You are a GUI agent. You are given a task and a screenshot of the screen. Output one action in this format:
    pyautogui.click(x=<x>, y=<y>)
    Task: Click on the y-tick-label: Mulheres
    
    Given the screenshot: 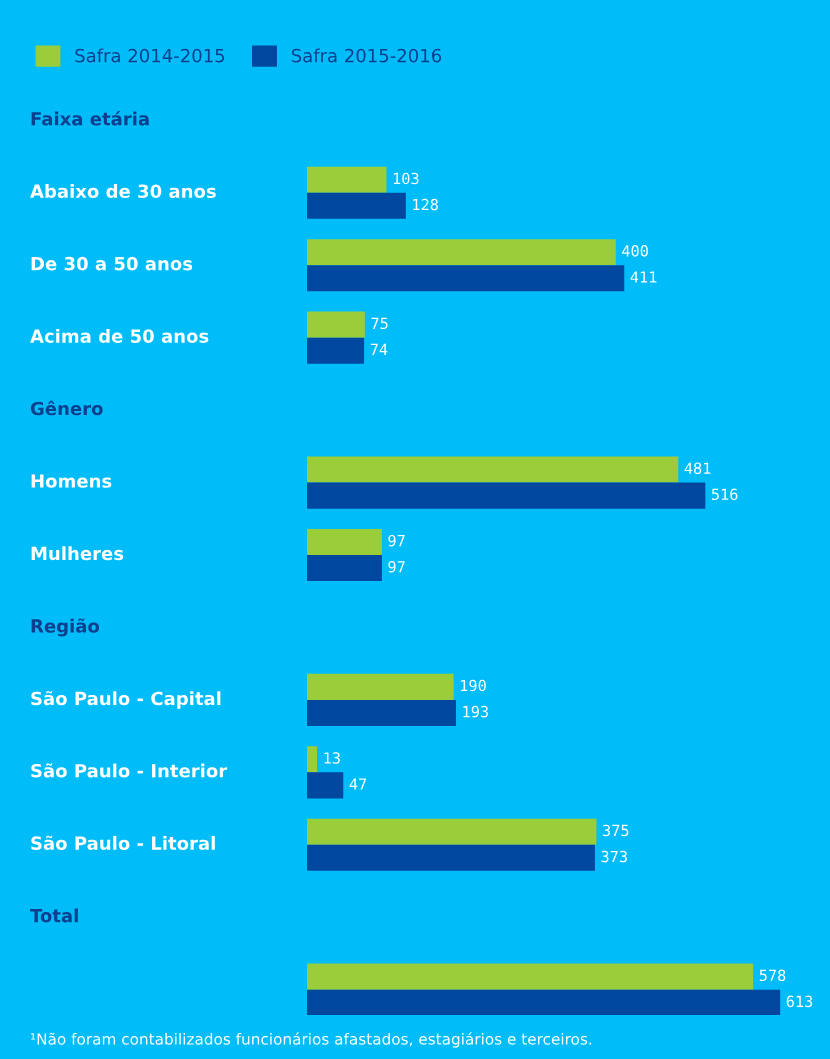 What is the action you would take?
    pyautogui.click(x=77, y=553)
    